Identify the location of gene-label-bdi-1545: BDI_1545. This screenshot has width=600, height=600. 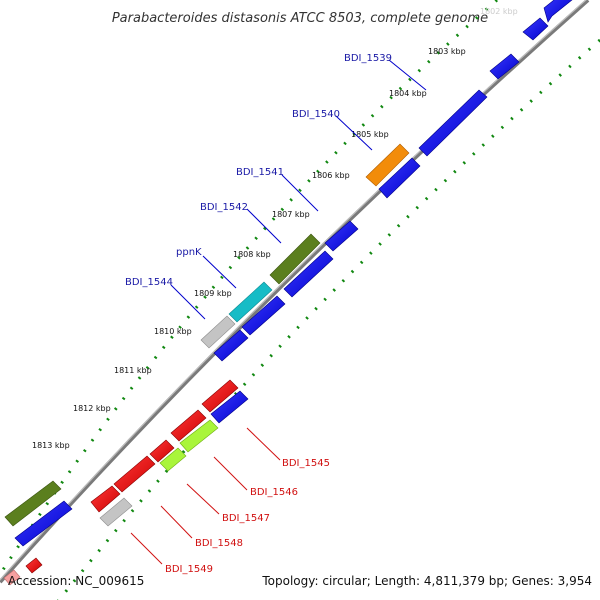
(306, 463).